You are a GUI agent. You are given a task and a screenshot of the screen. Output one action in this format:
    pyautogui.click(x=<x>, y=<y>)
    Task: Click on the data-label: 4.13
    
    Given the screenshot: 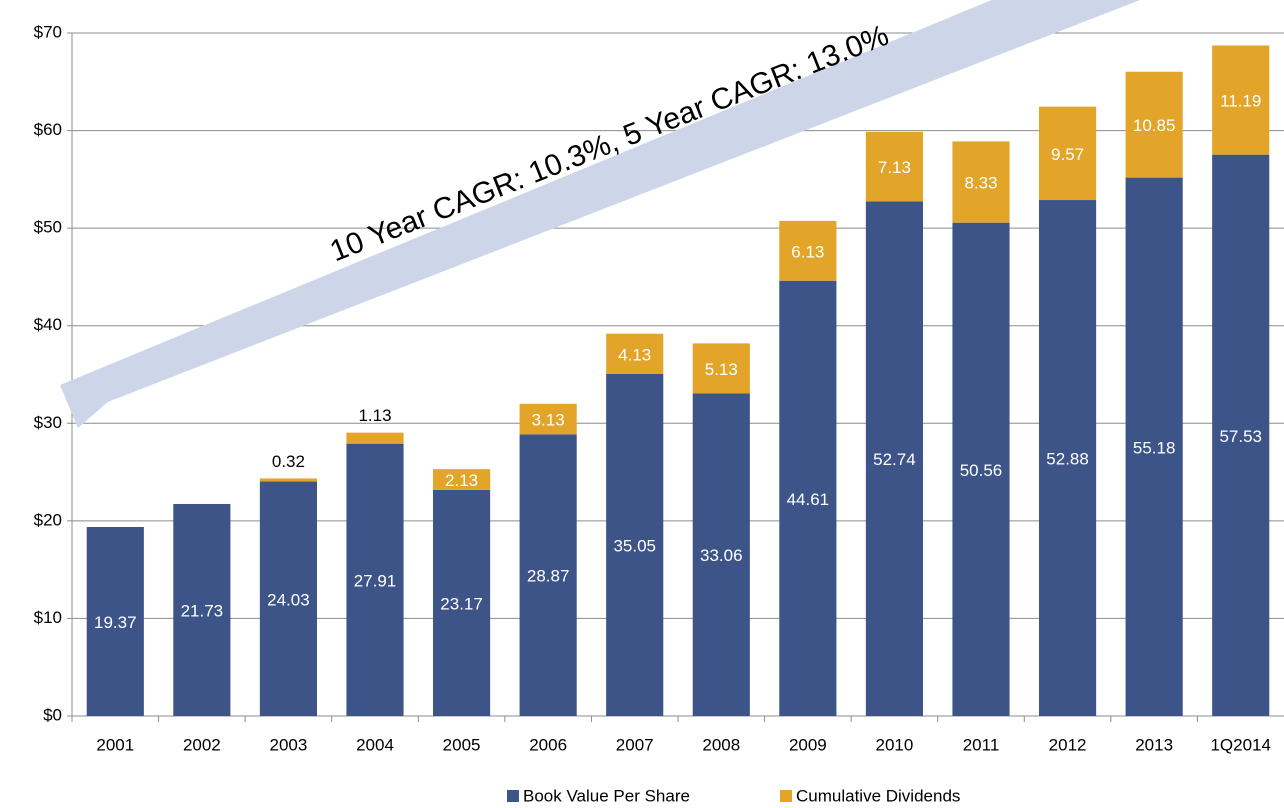 What is the action you would take?
    pyautogui.click(x=634, y=354)
    